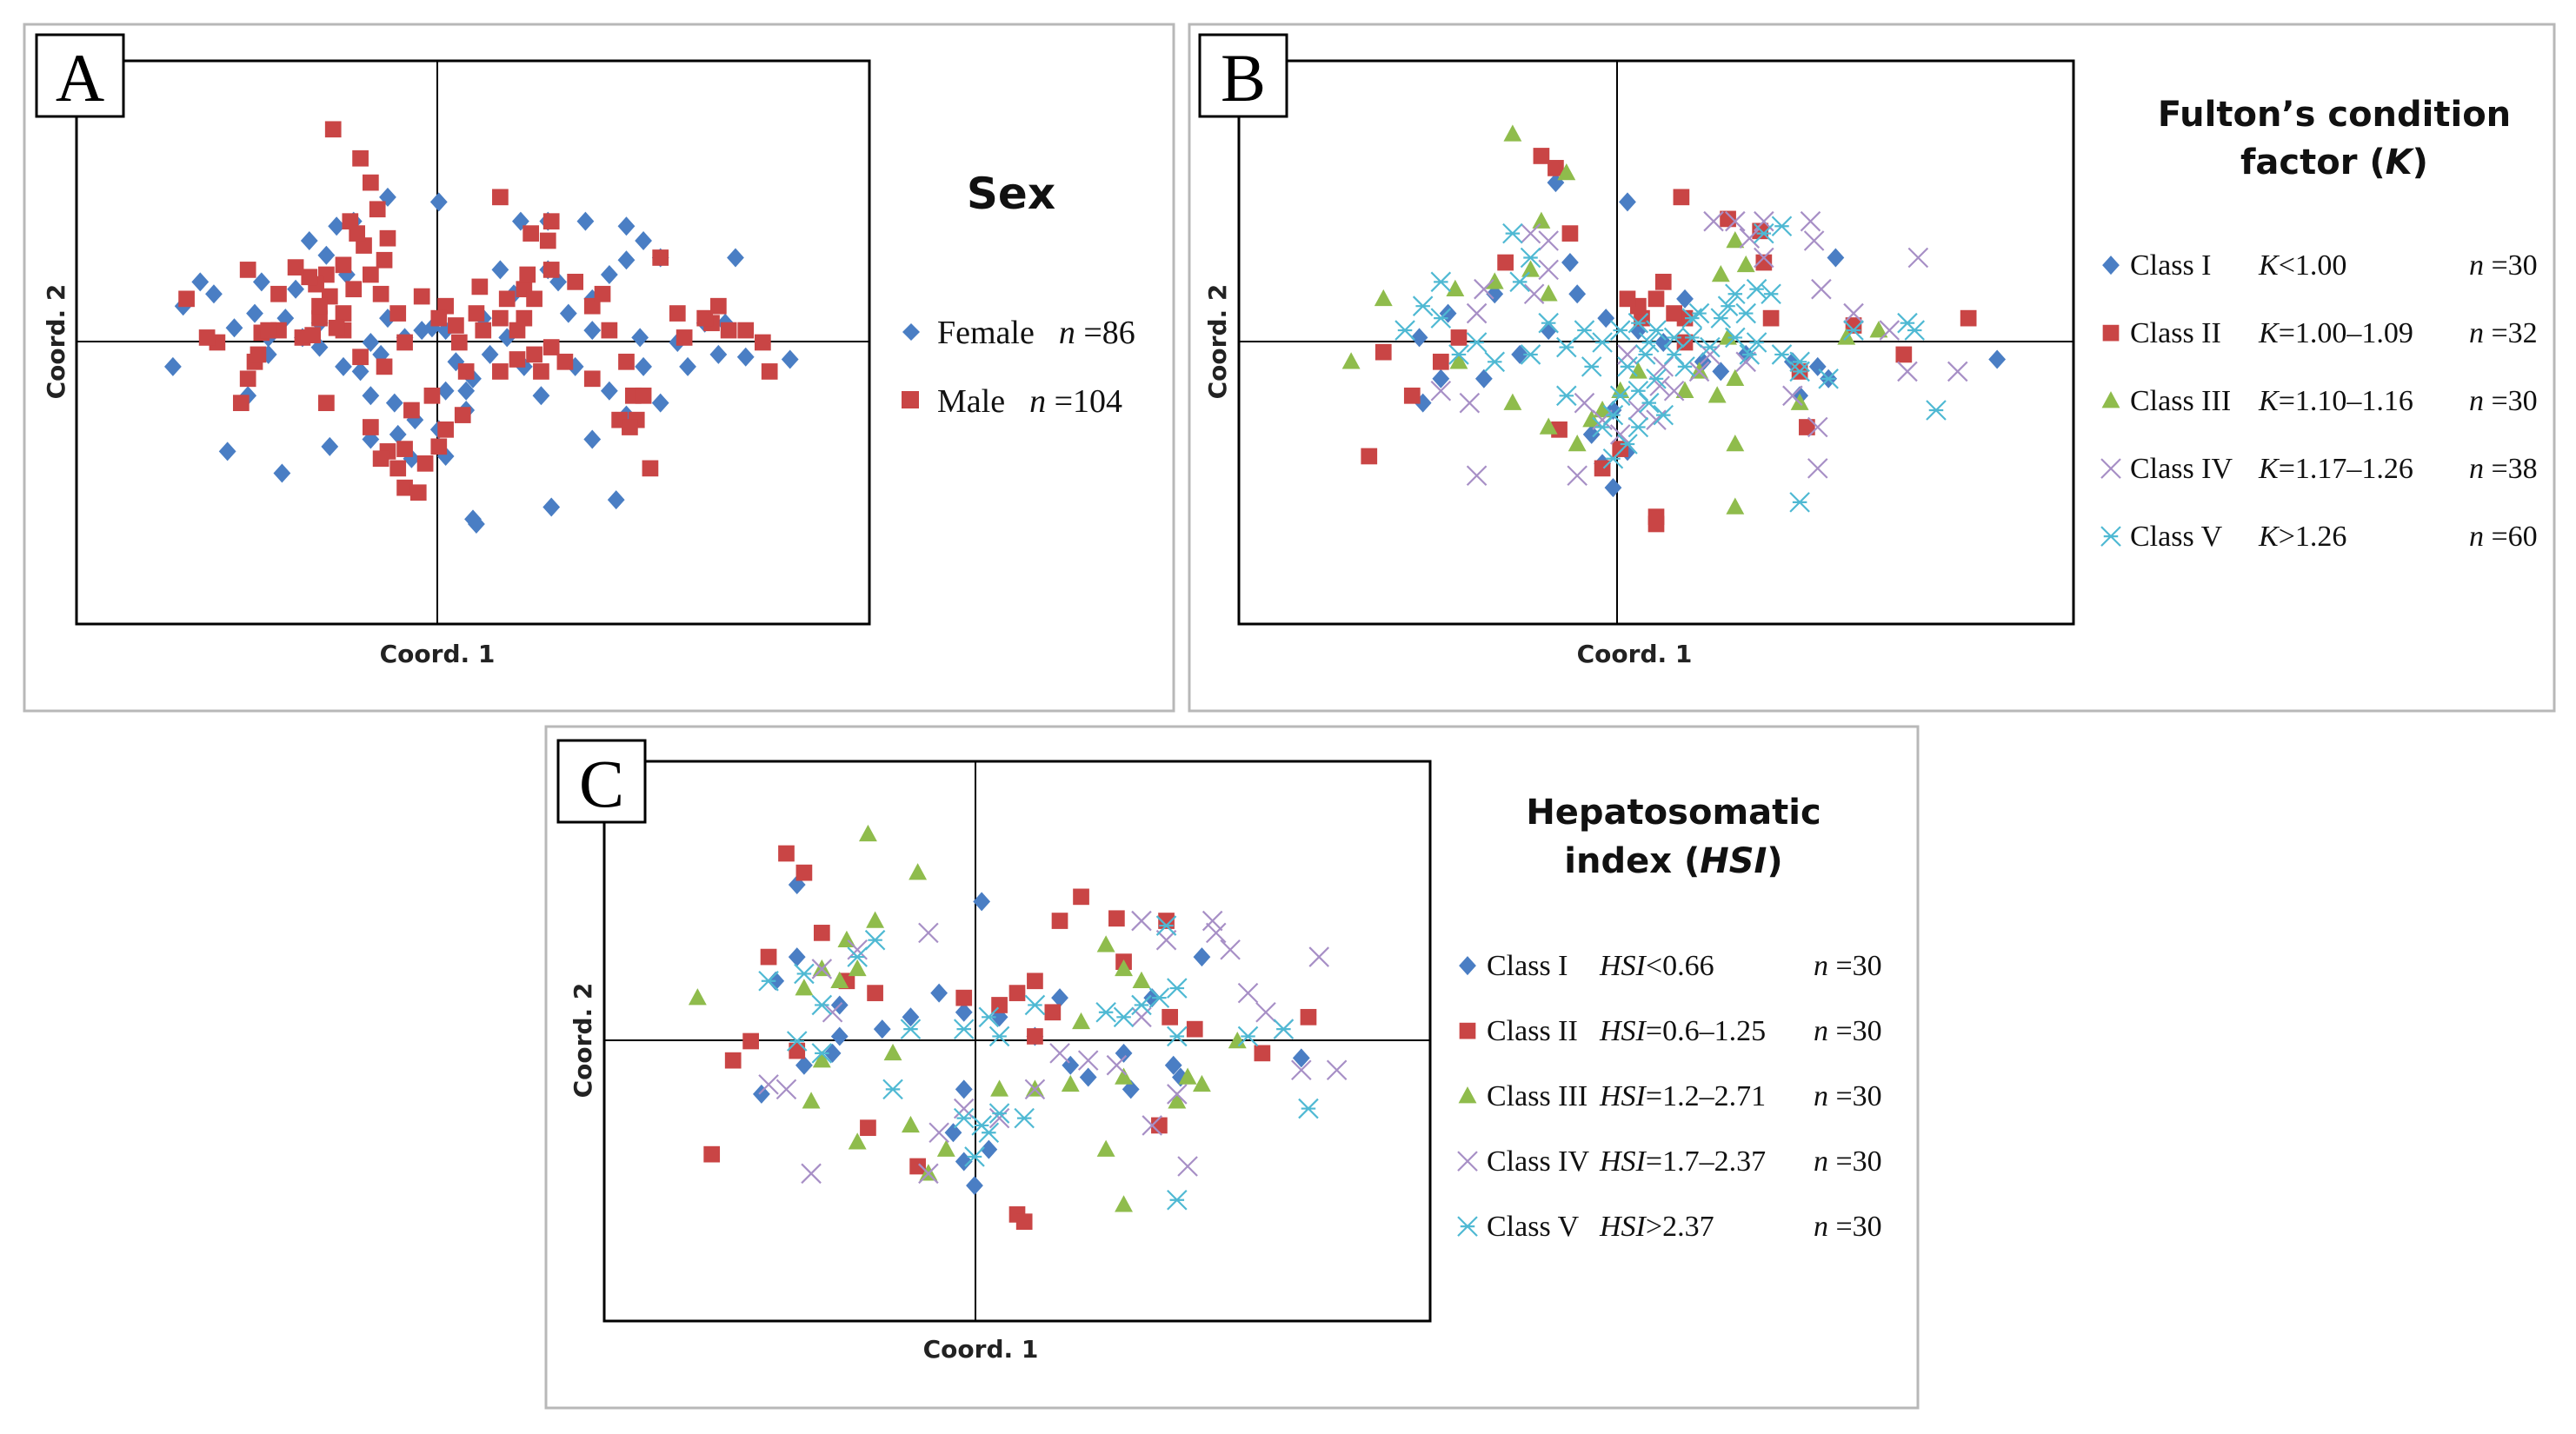  I want to click on panel-b-legend-item-5: Class V K>1.26 n =60, so click(2319, 537).